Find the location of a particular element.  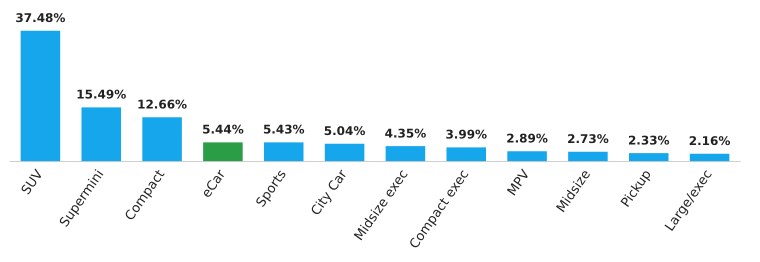

data-label: 2.16% is located at coordinates (709, 141).